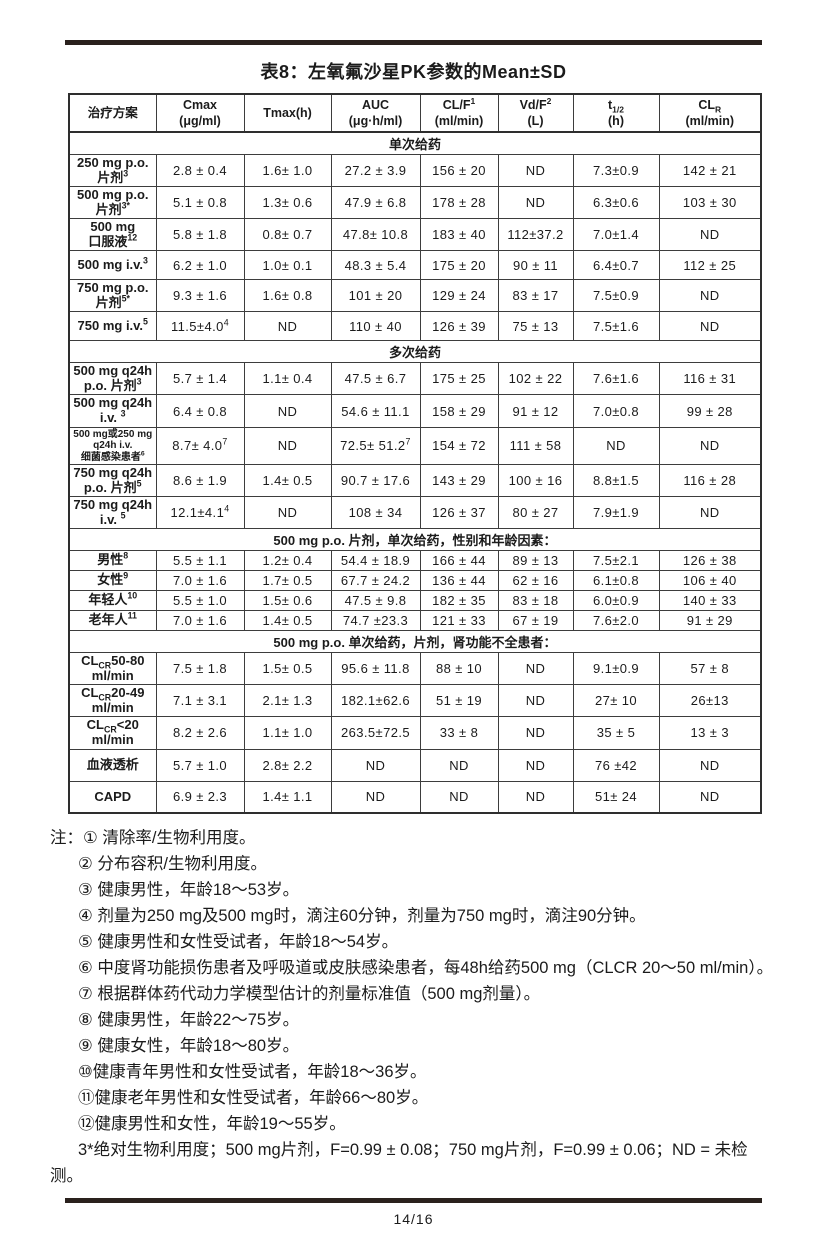 This screenshot has height=1240, width=827. What do you see at coordinates (200, 235) in the screenshot?
I see `table-cell: 5.8 ± 1.8` at bounding box center [200, 235].